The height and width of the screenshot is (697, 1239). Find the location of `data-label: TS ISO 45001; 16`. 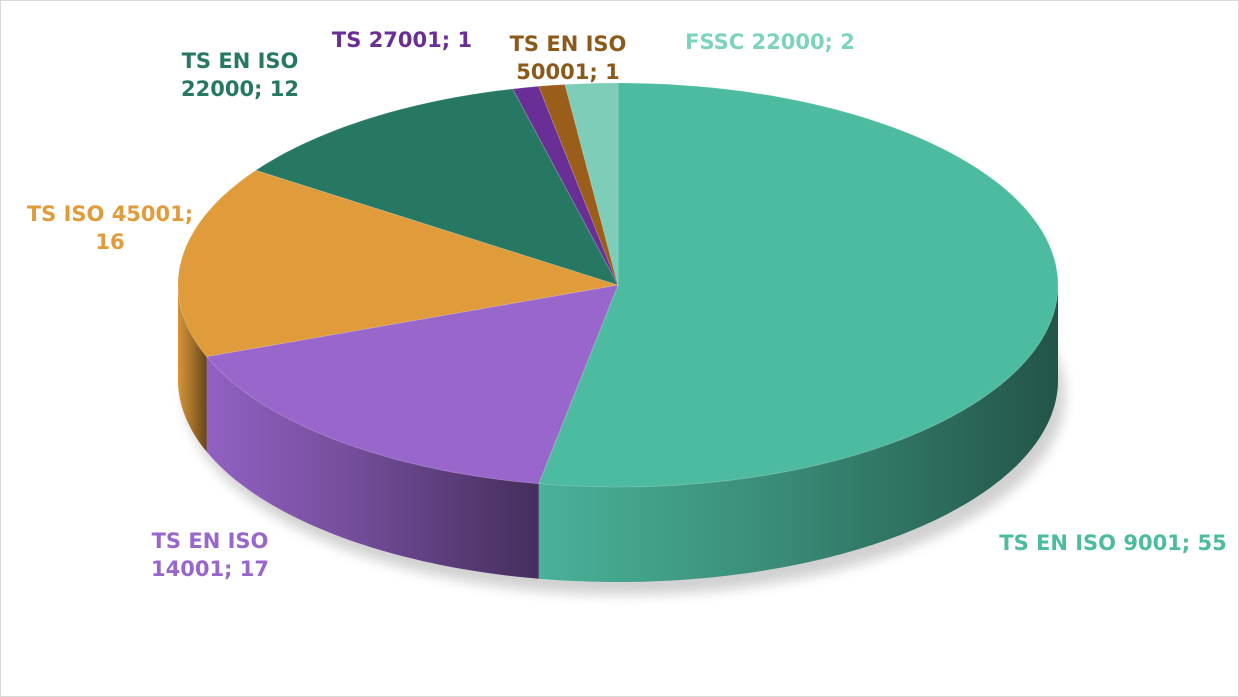

data-label: TS ISO 45001; 16 is located at coordinates (110, 228).